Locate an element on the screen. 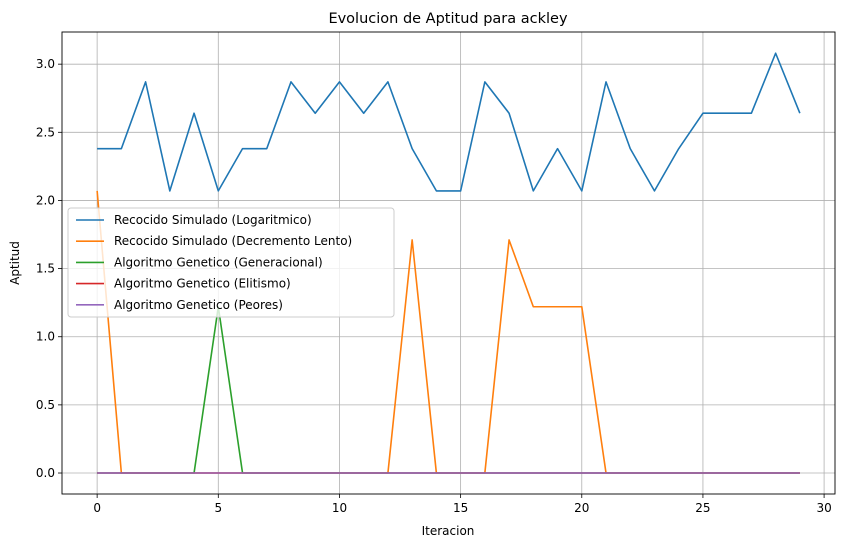  x-tick-label: 15 is located at coordinates (460, 508).